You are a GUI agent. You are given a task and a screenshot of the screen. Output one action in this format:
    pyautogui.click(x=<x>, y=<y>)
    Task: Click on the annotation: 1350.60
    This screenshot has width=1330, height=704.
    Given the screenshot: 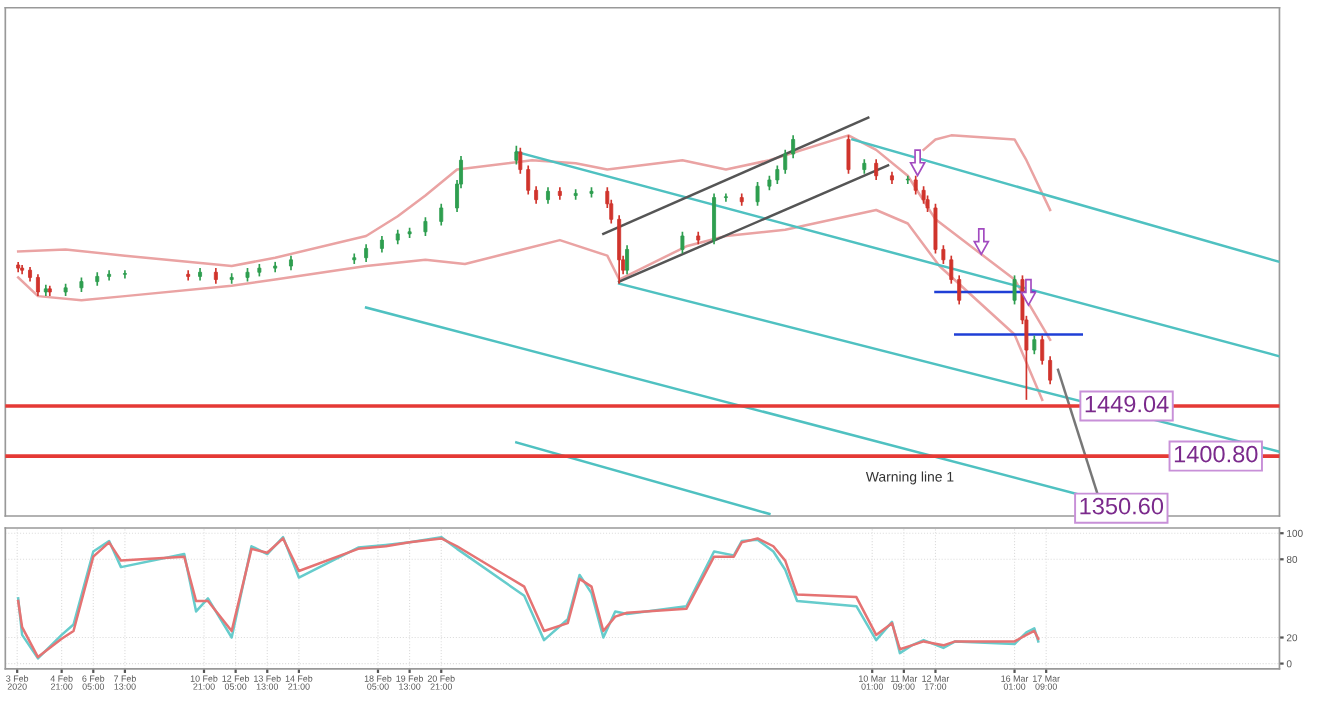 What is the action you would take?
    pyautogui.click(x=1122, y=506)
    